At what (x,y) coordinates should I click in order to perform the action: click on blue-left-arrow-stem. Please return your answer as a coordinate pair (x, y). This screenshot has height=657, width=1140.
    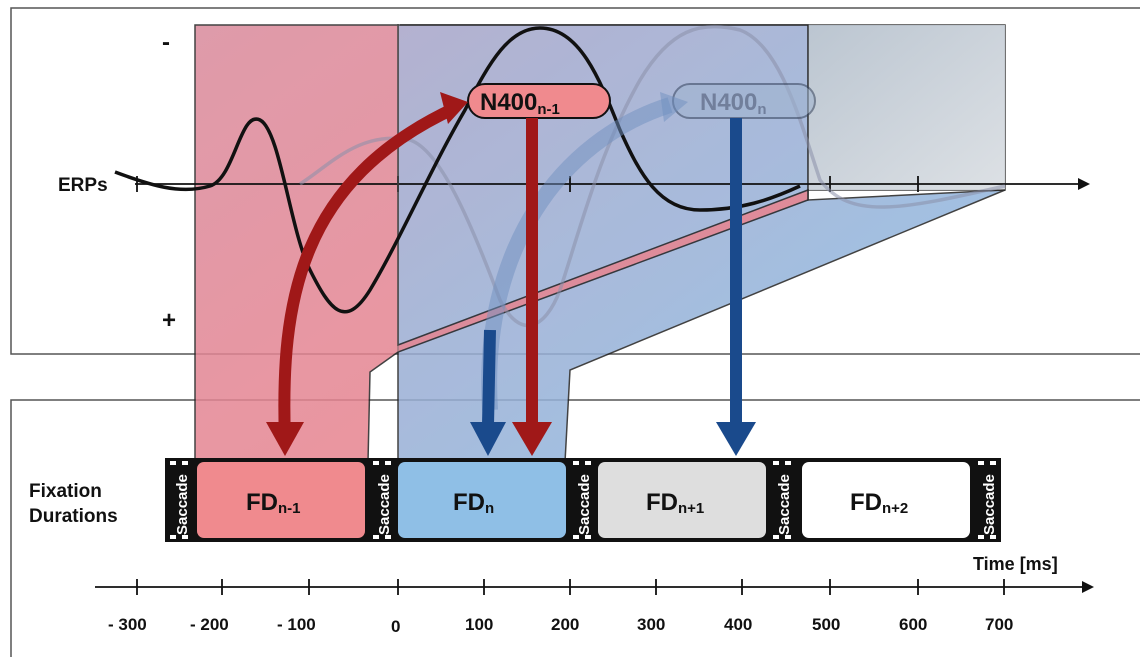
    Looking at the image, I should click on (489, 377).